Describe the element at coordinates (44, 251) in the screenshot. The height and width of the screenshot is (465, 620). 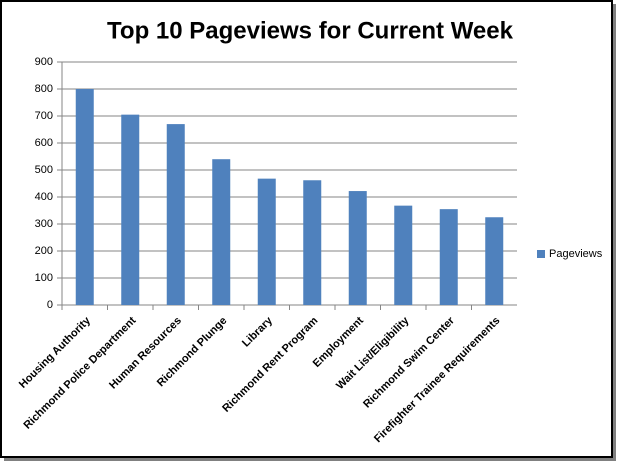
I see `y-tick-label: 200` at that location.